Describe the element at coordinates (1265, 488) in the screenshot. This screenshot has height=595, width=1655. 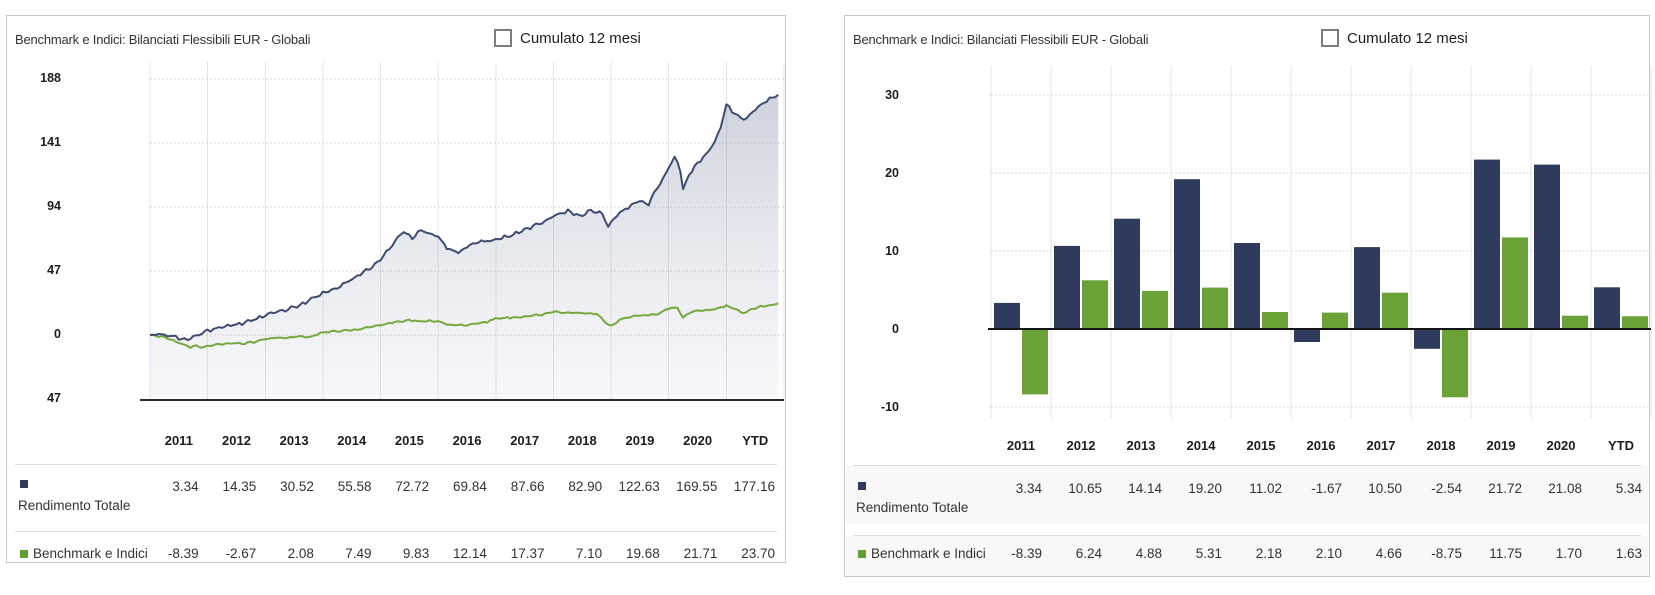
I see `table-value-cell: 11.02` at that location.